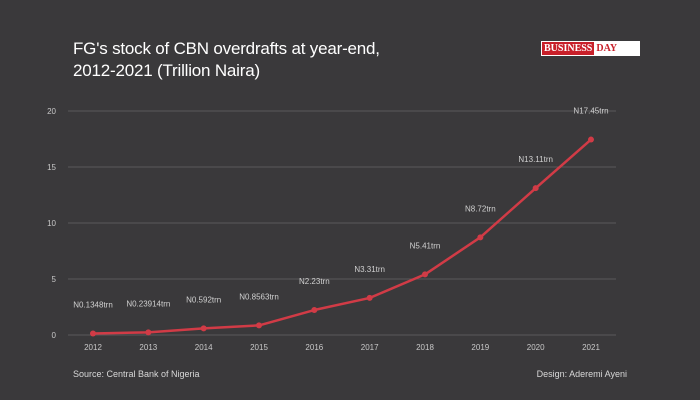 This screenshot has width=700, height=400. What do you see at coordinates (51, 111) in the screenshot?
I see `y-tick-label: 20` at bounding box center [51, 111].